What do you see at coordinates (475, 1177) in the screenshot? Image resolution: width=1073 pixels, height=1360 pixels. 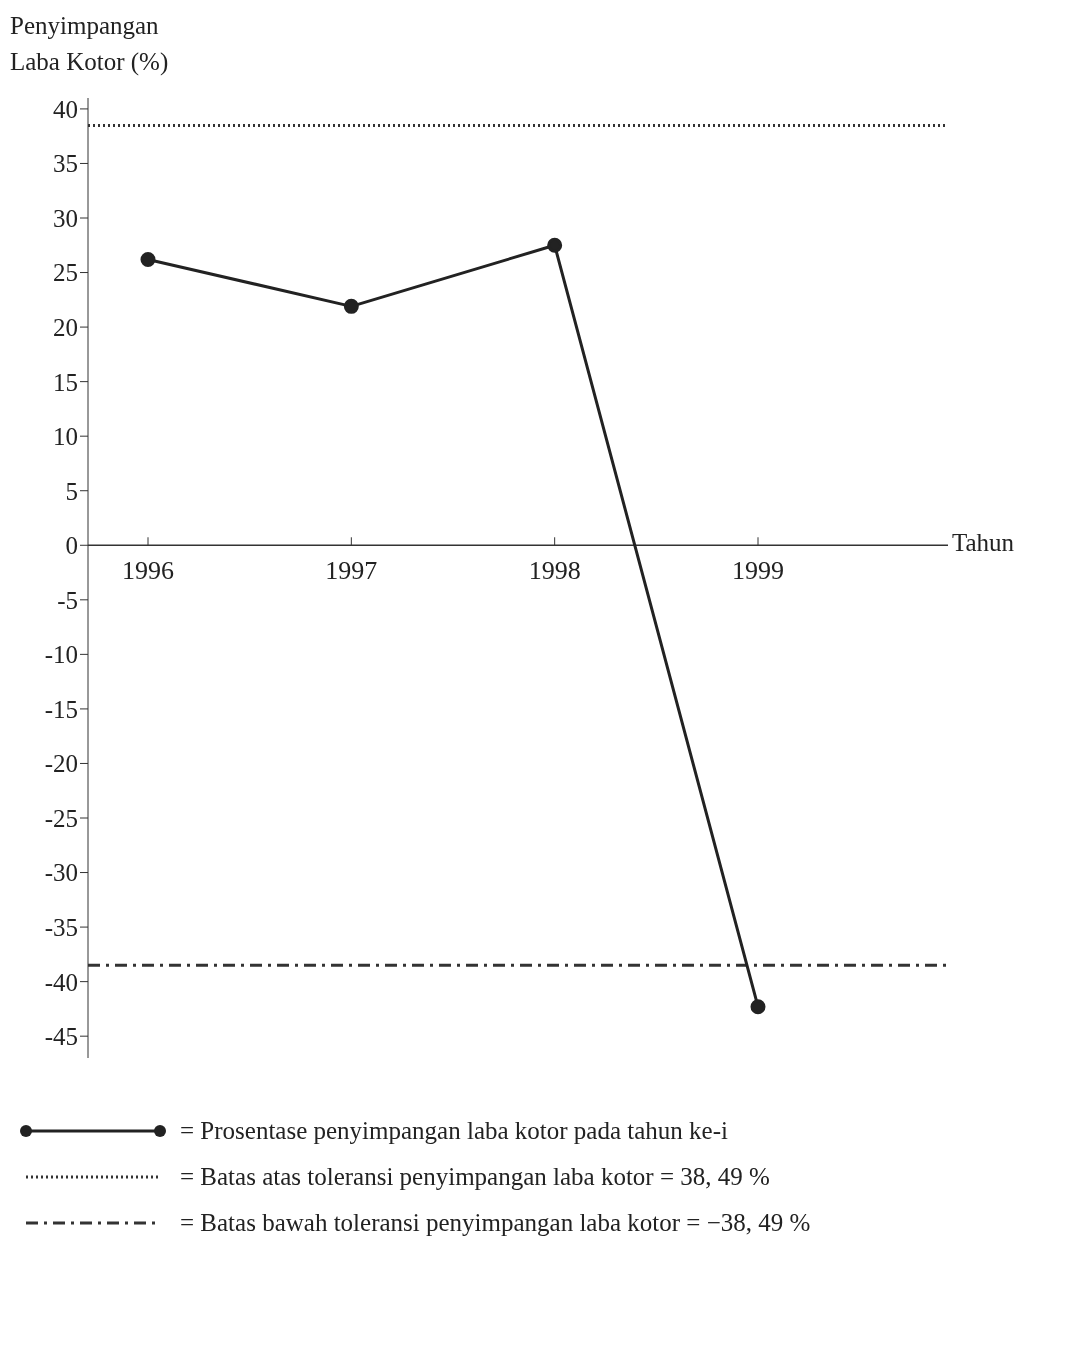 I see `legend-label: = Batas atas toleransi penyimpangan laba kotor = 38, 49 %` at bounding box center [475, 1177].